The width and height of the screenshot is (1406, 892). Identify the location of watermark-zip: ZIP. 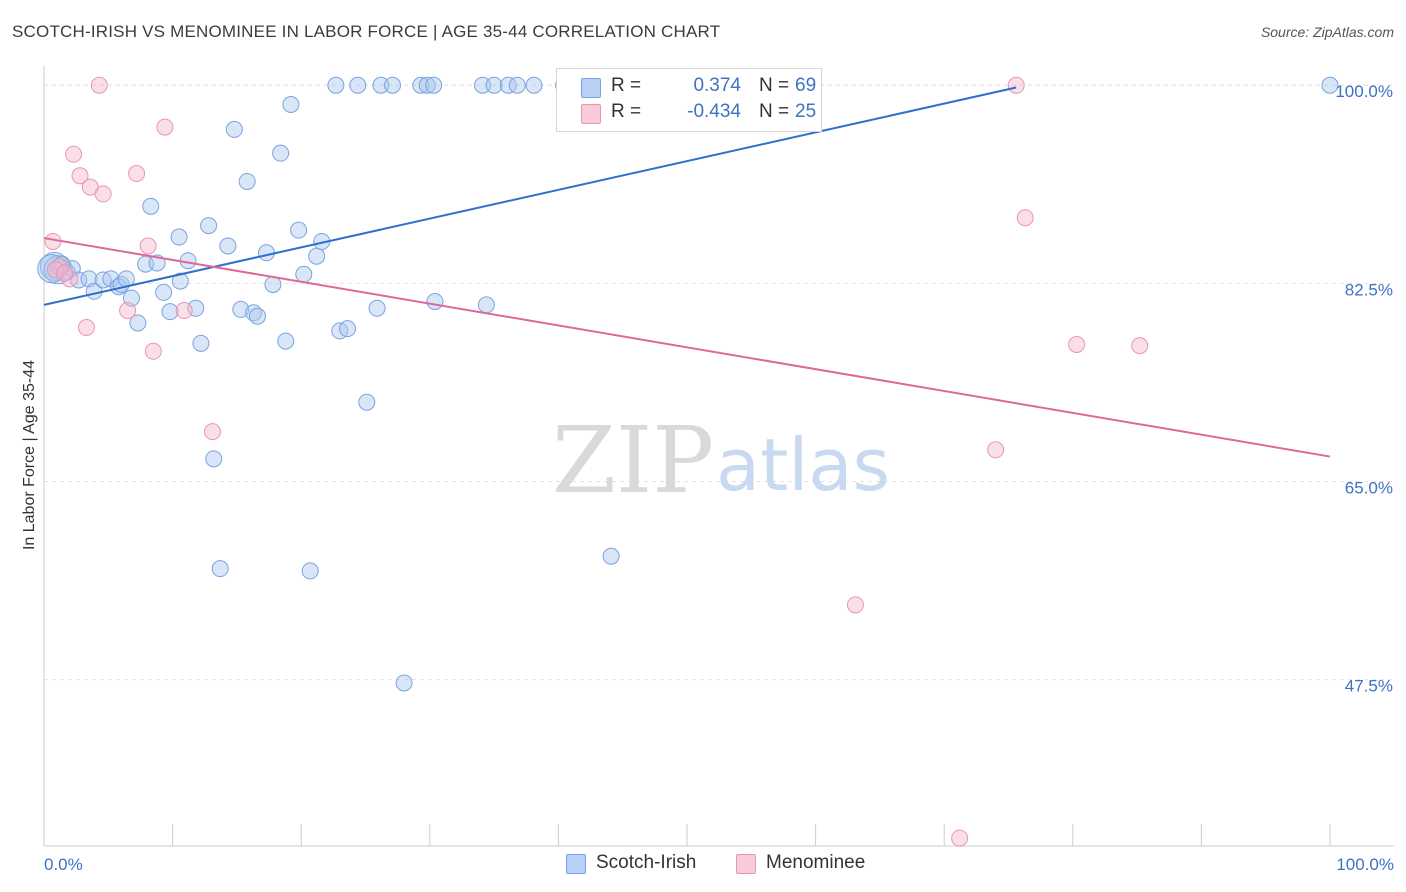
(633, 460).